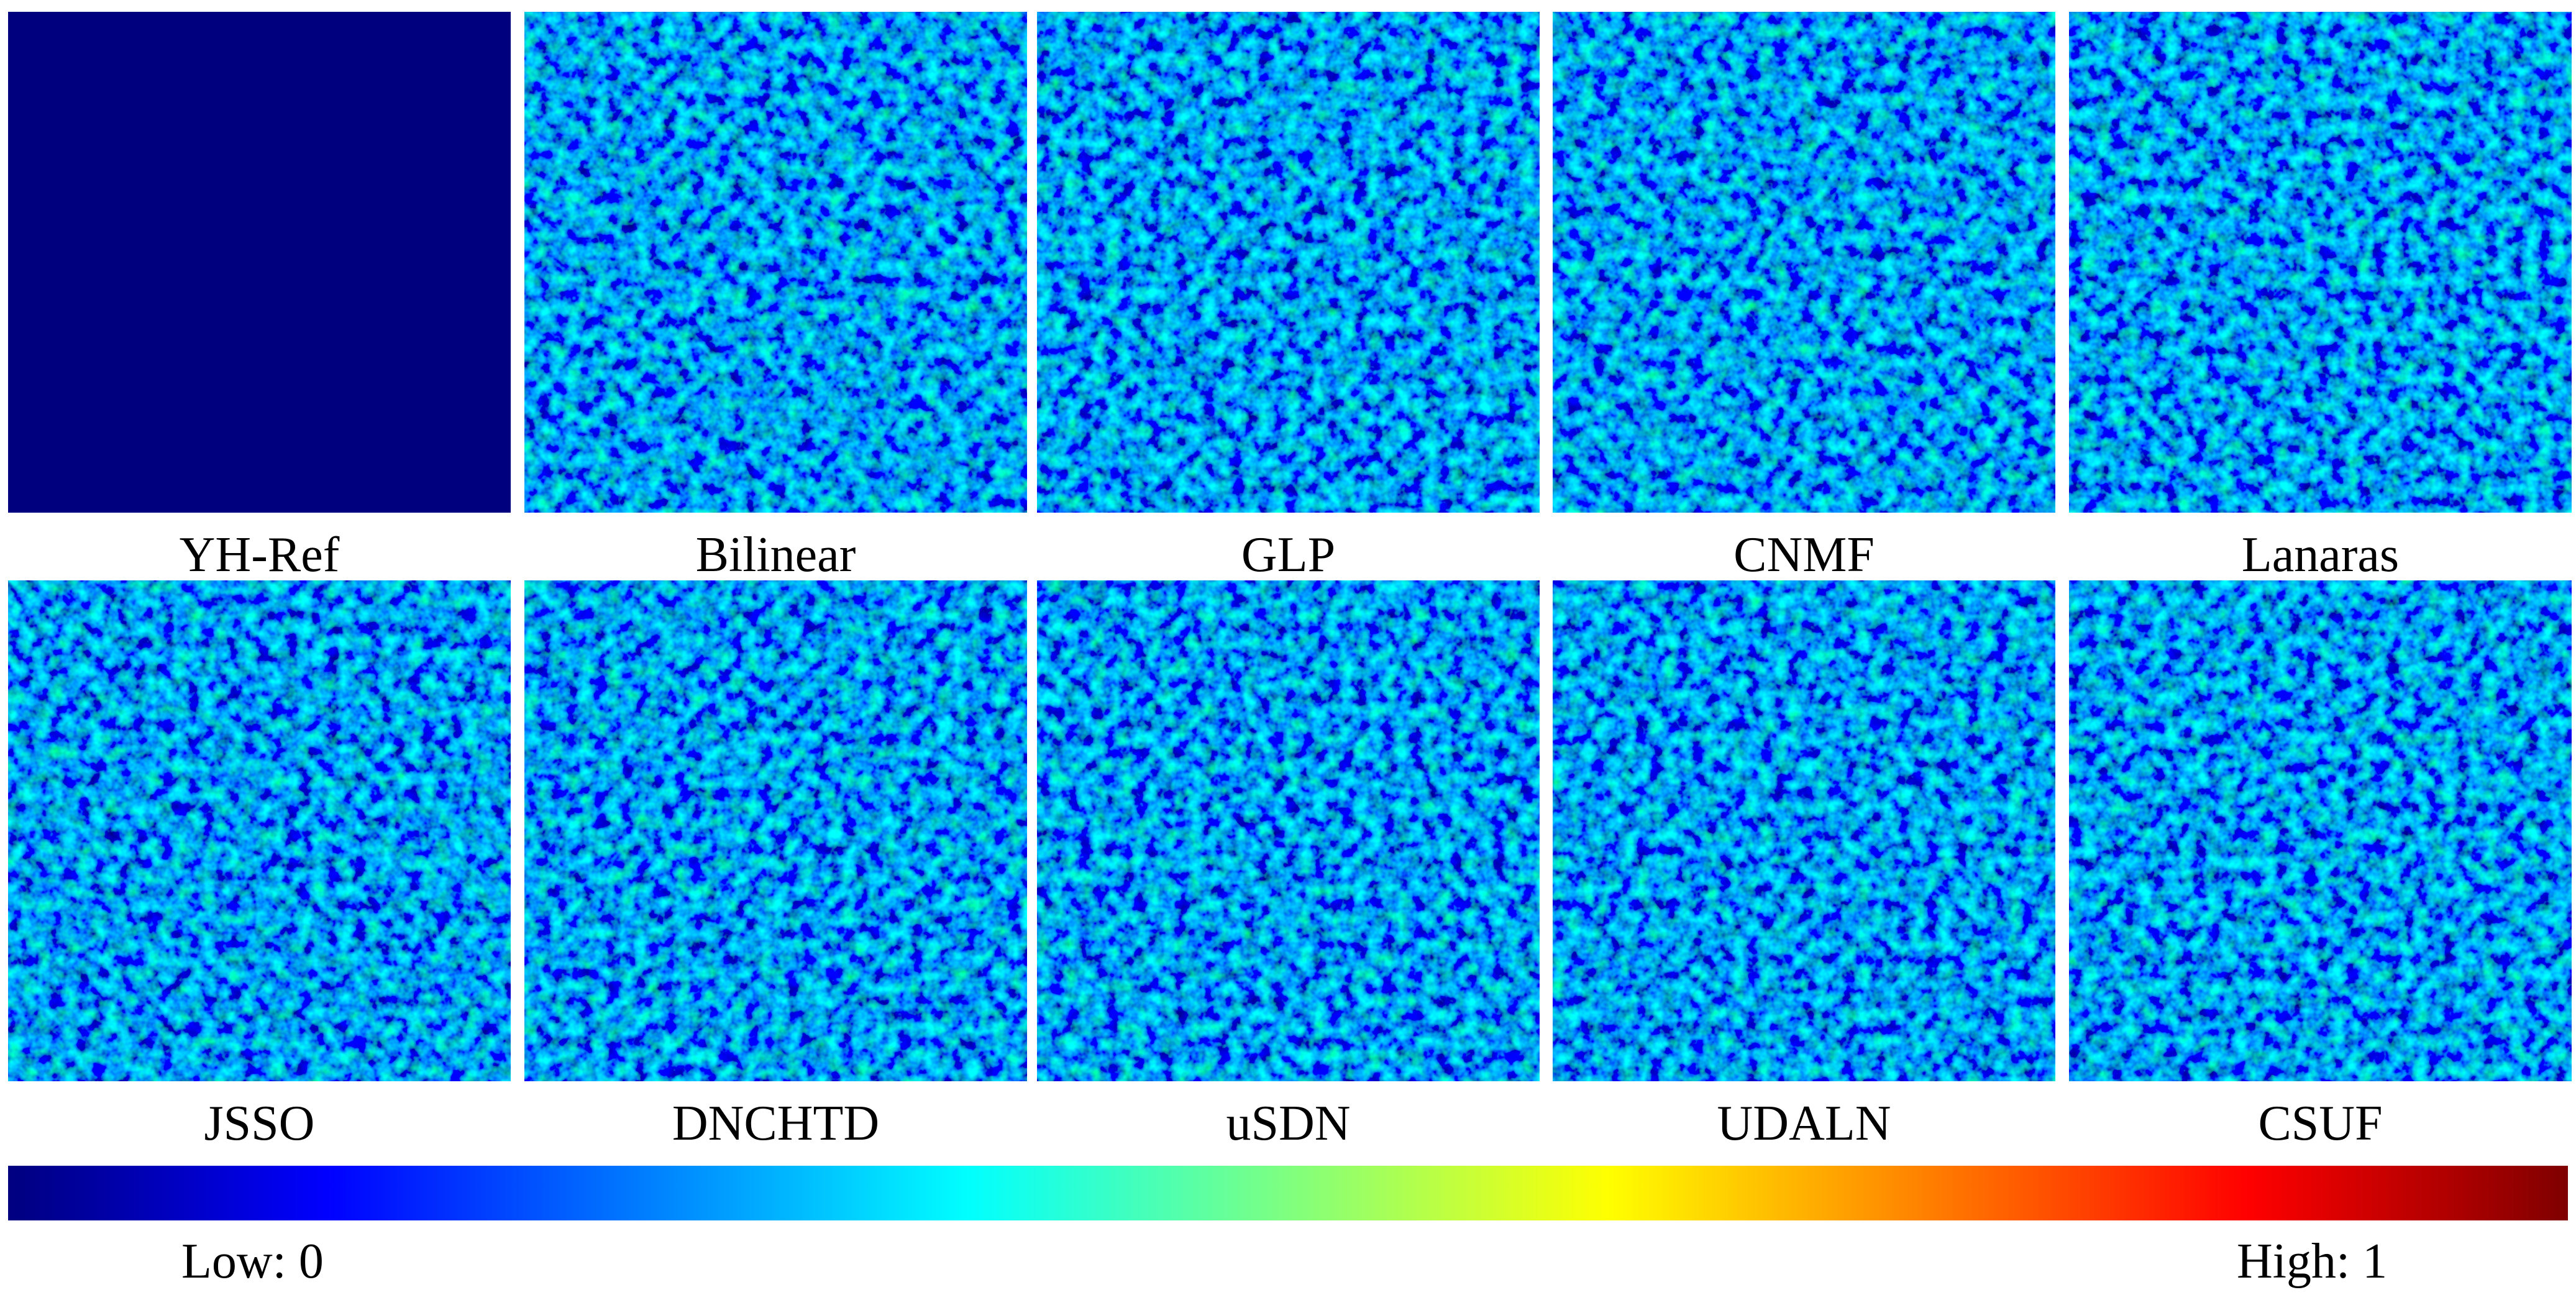  Describe the element at coordinates (1804, 1123) in the screenshot. I see `panel-label: UDALN` at that location.